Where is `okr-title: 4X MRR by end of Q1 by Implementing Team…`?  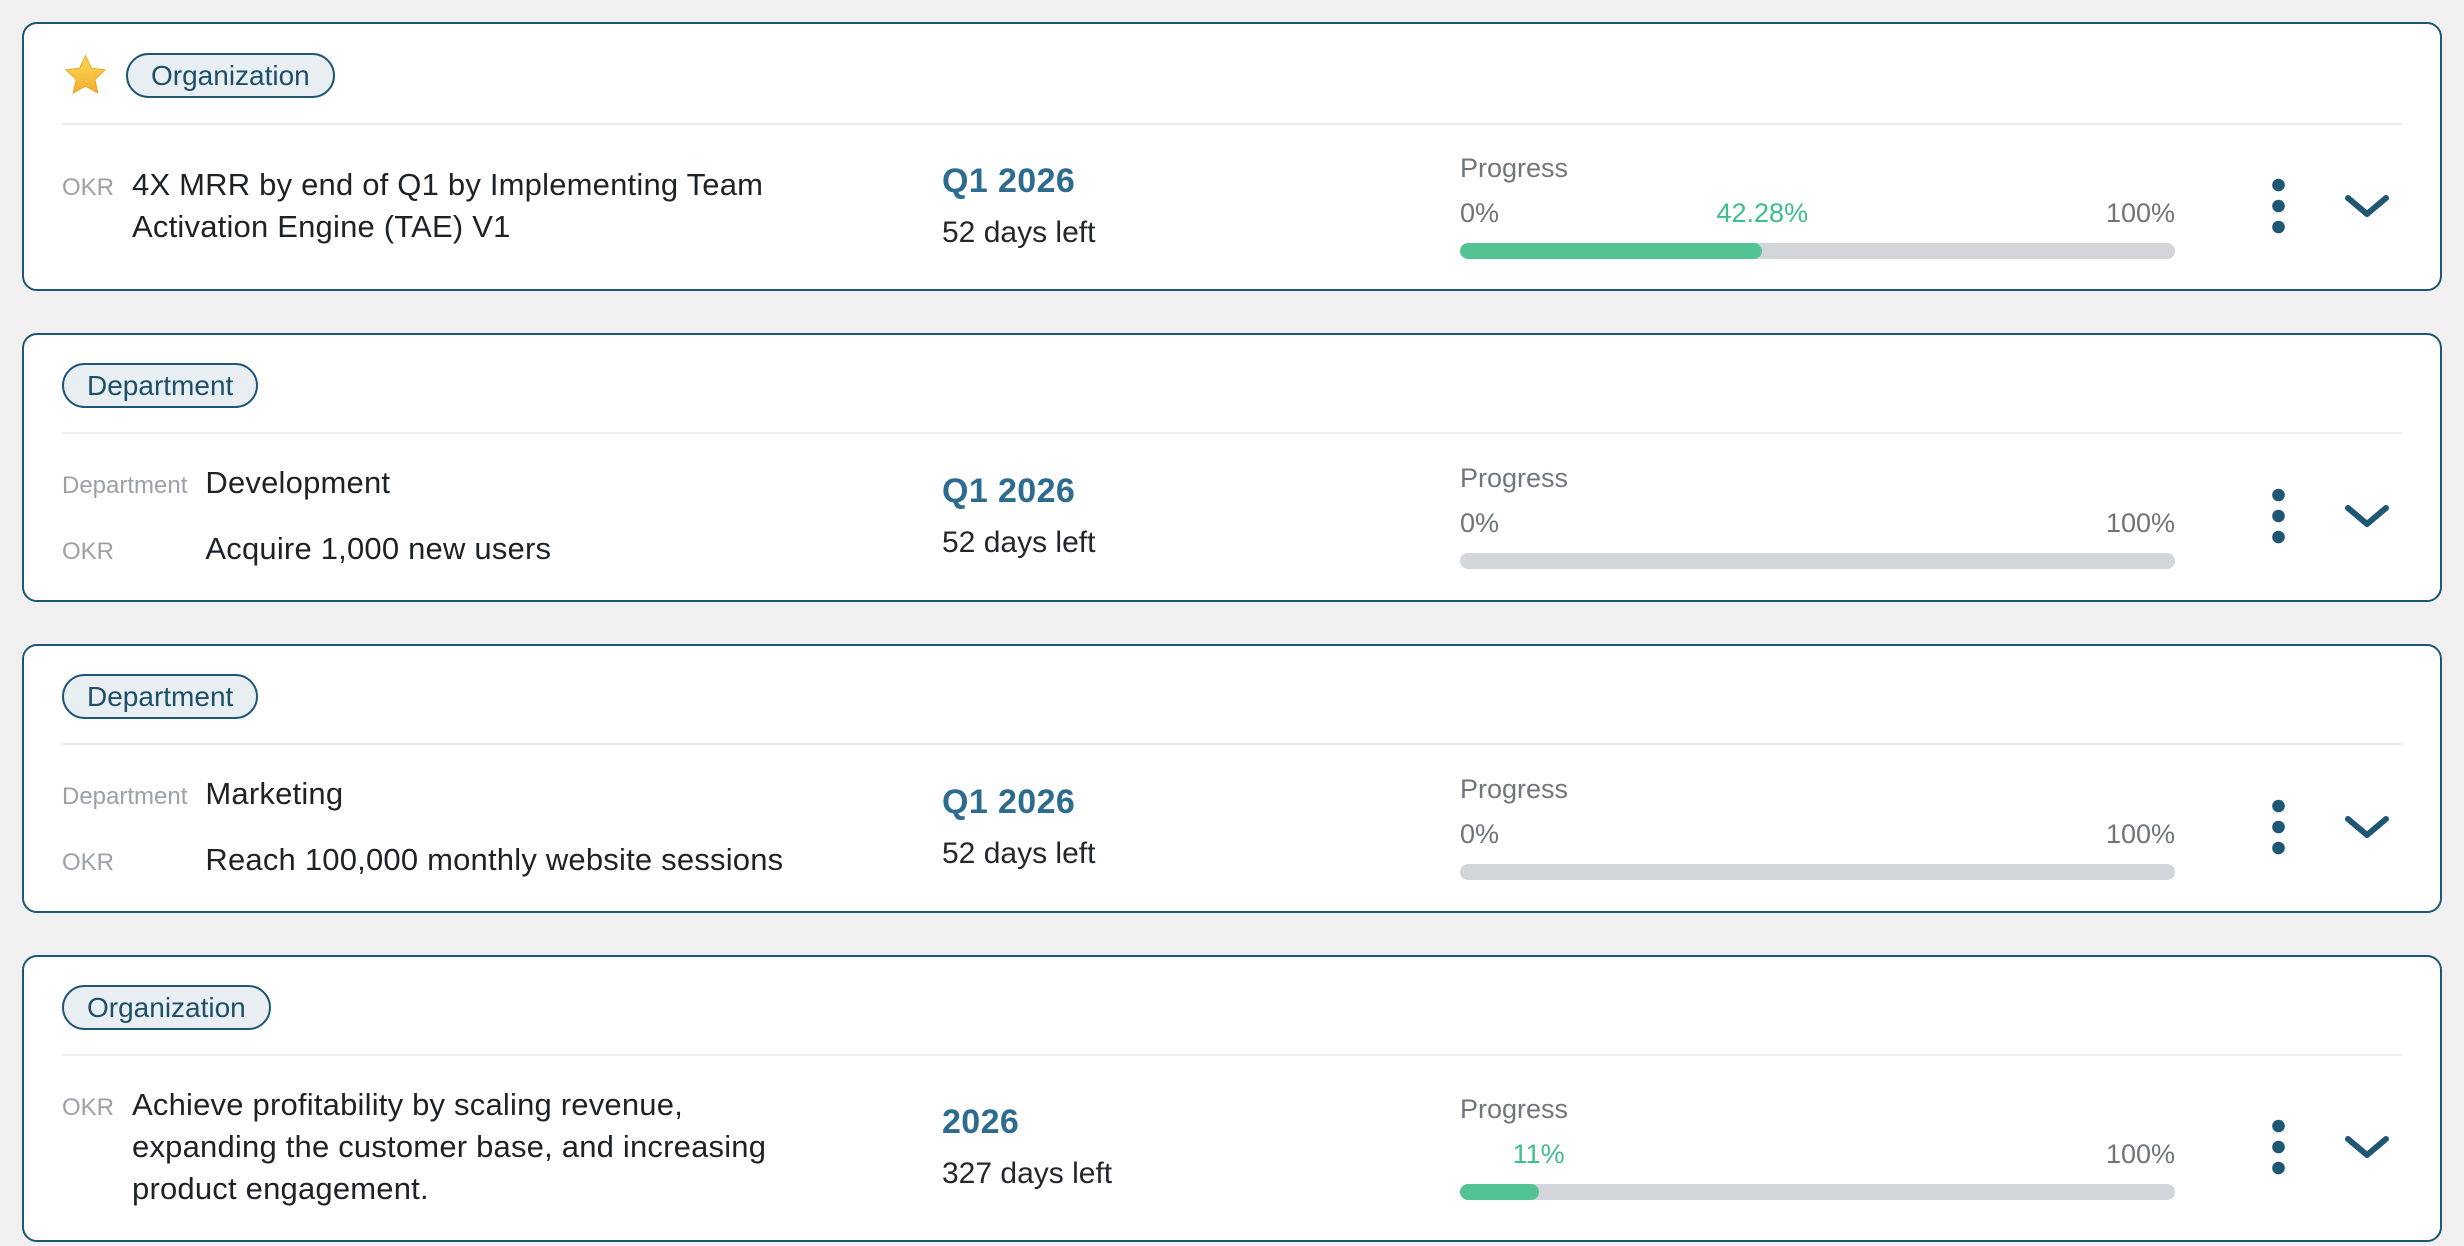 okr-title: 4X MRR by end of Q1 by Implementing Team… is located at coordinates (448, 205).